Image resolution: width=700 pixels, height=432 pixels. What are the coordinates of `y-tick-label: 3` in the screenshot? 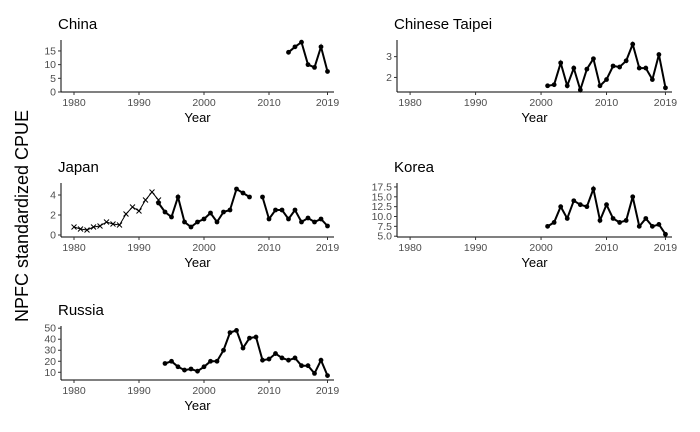 It's located at (389, 57).